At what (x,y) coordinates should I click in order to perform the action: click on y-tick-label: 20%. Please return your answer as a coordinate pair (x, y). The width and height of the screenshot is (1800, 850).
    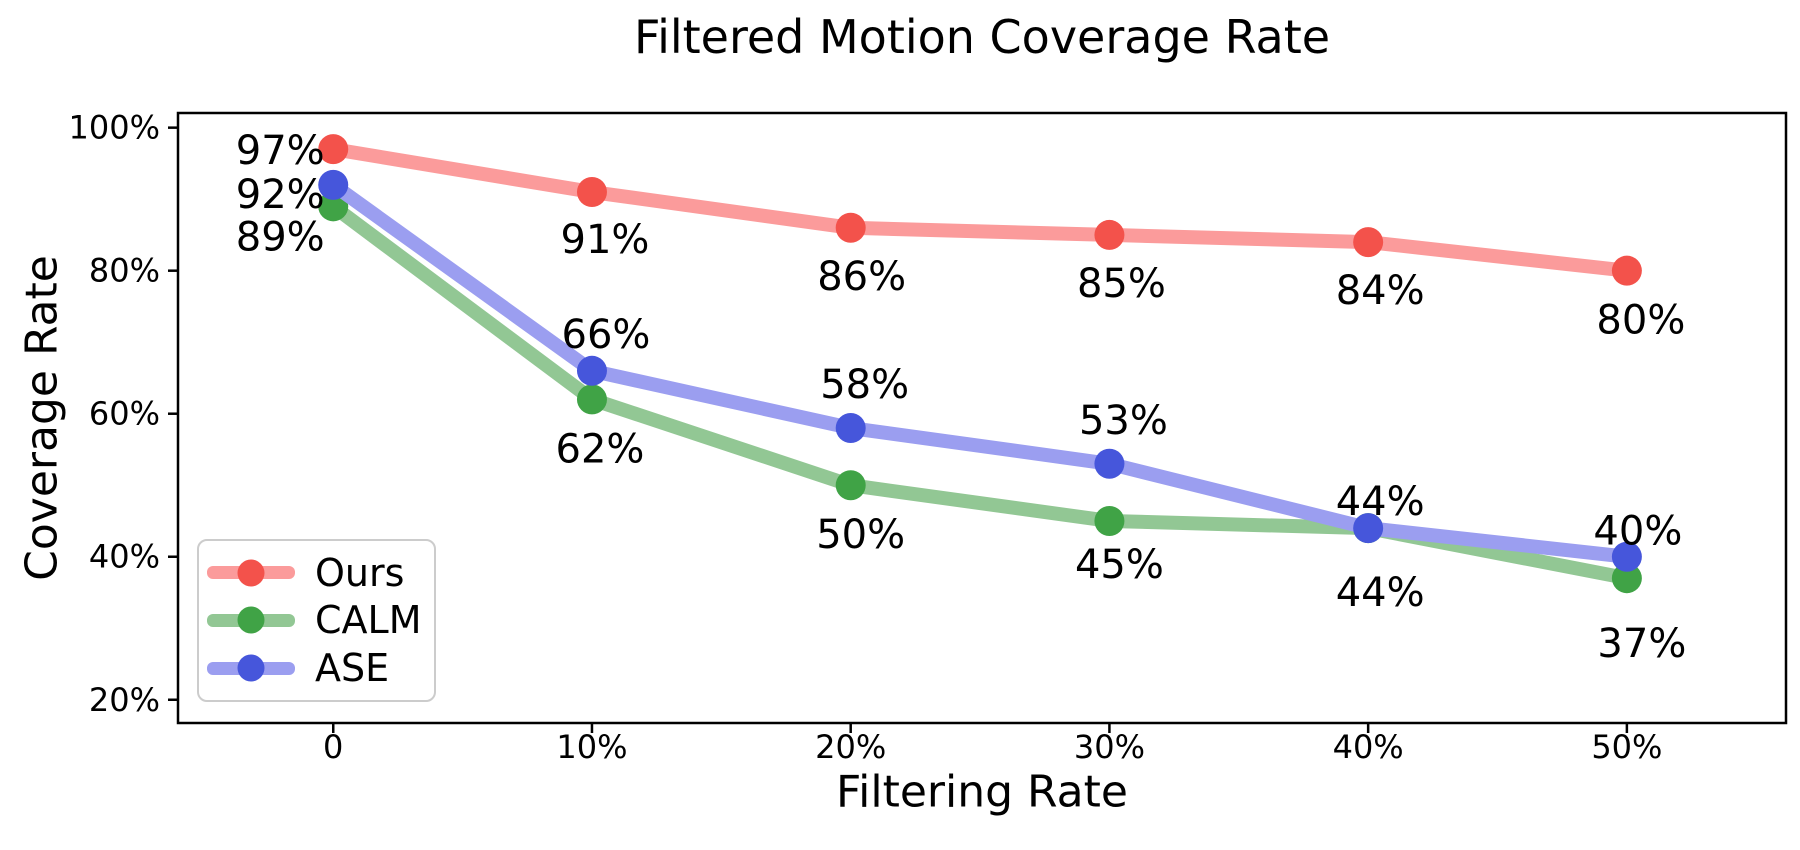
    Looking at the image, I should click on (124, 700).